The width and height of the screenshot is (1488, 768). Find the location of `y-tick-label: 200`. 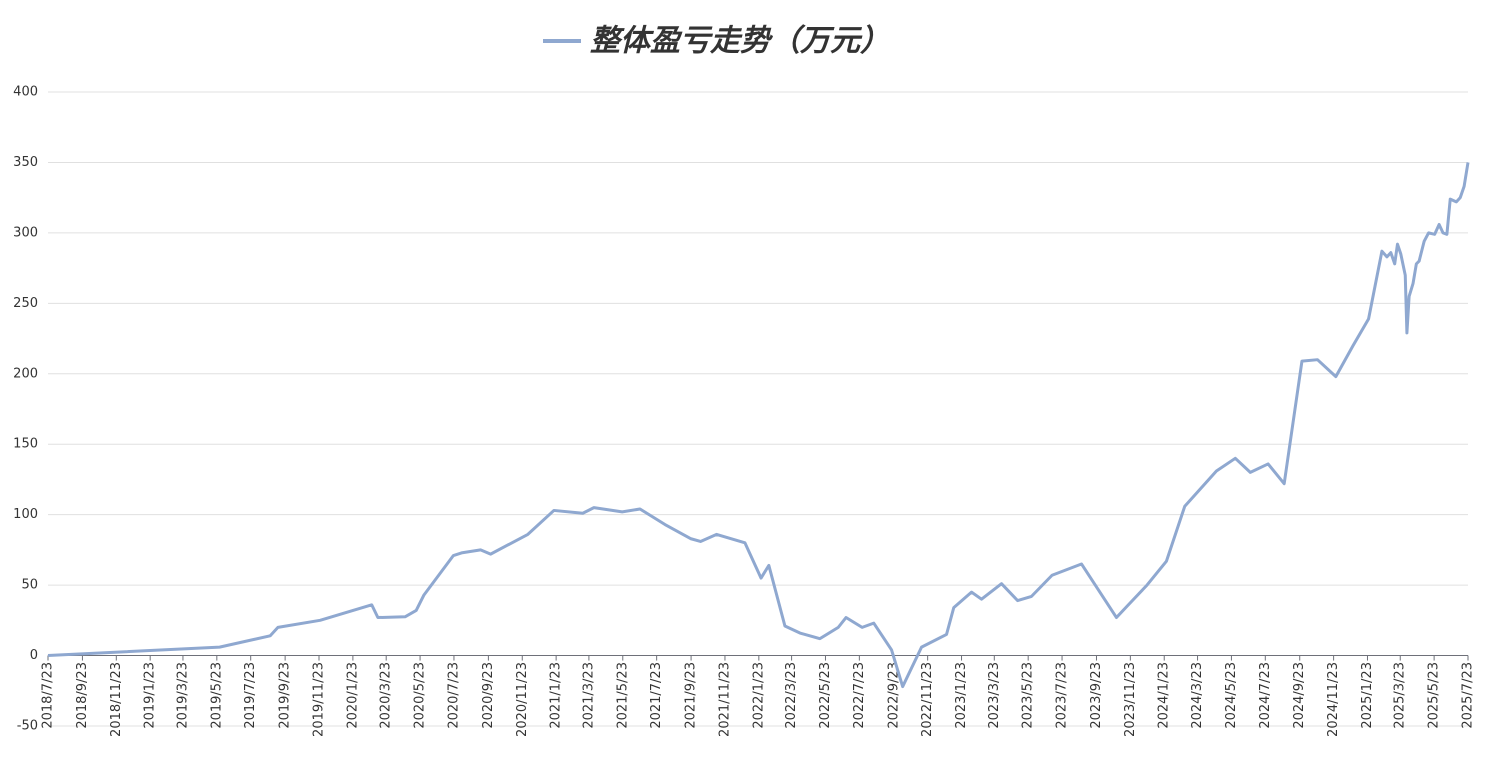

y-tick-label: 200 is located at coordinates (25, 373).